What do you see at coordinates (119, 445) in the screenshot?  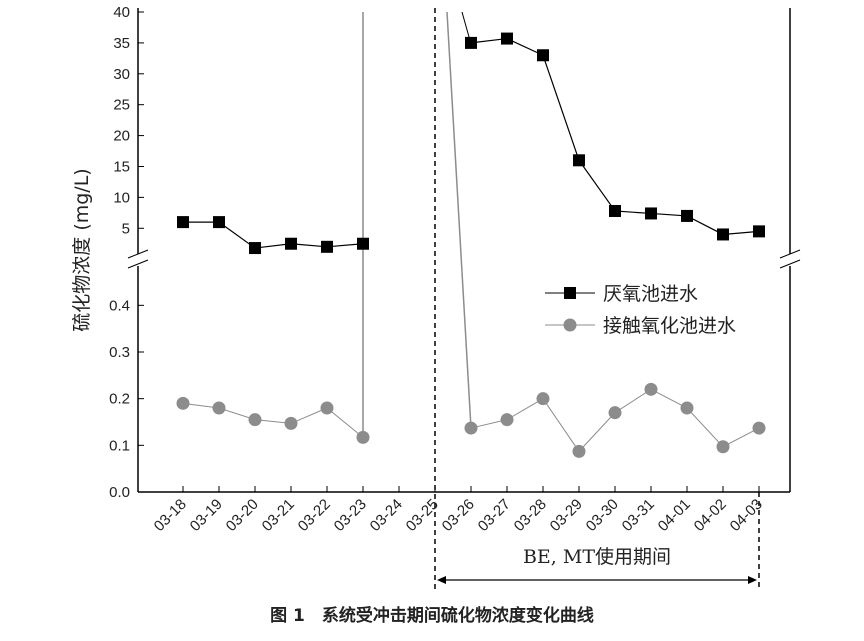 I see `y-tick-label: 0.1` at bounding box center [119, 445].